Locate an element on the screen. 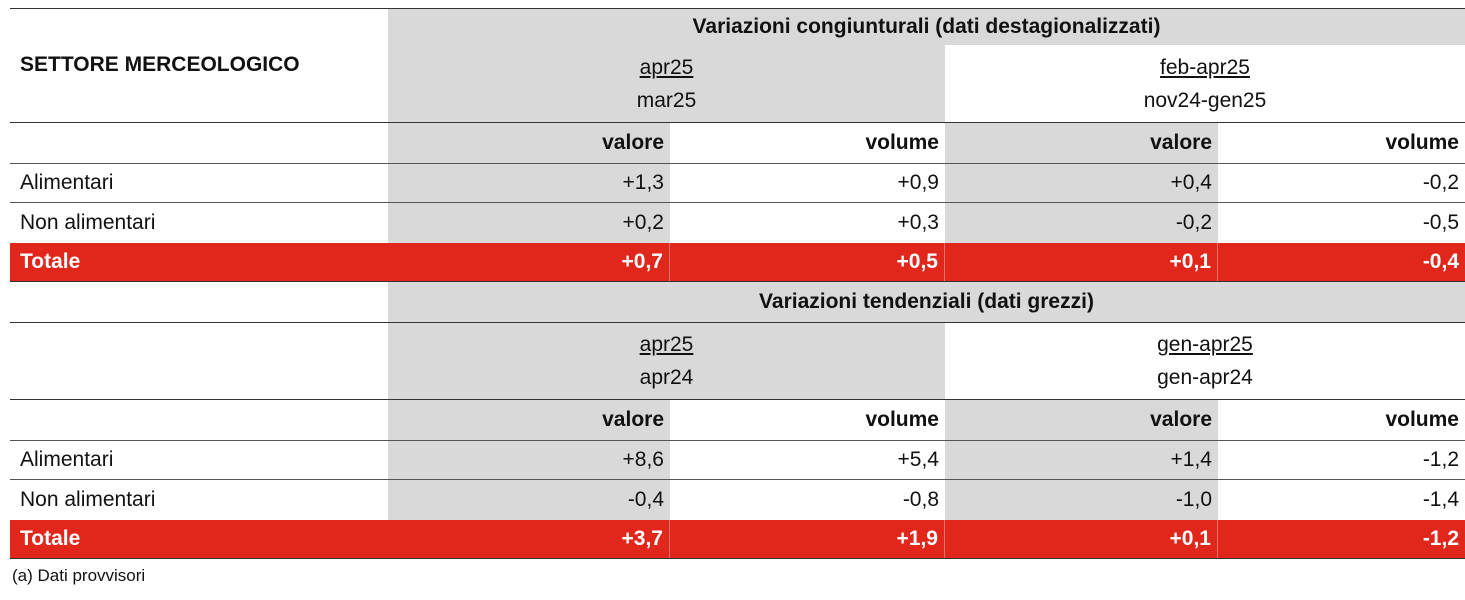  total-cell: -0,4 is located at coordinates (1440, 261).